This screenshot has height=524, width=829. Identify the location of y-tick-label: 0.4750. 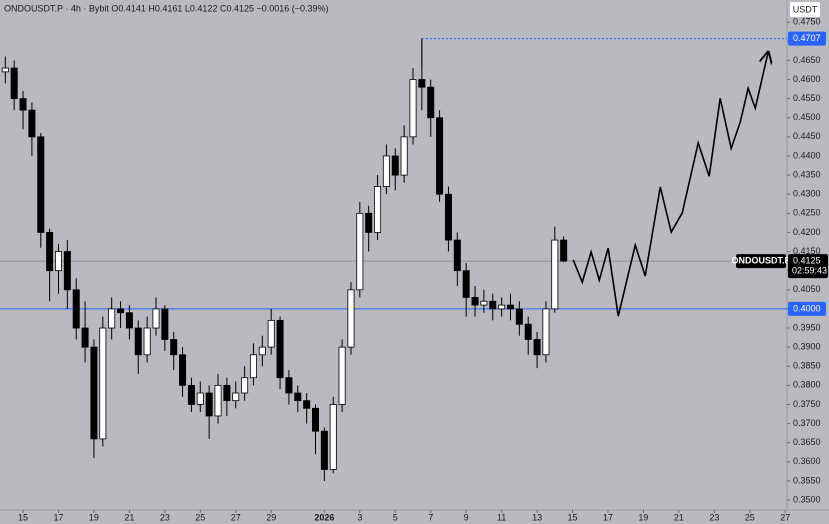
(807, 22).